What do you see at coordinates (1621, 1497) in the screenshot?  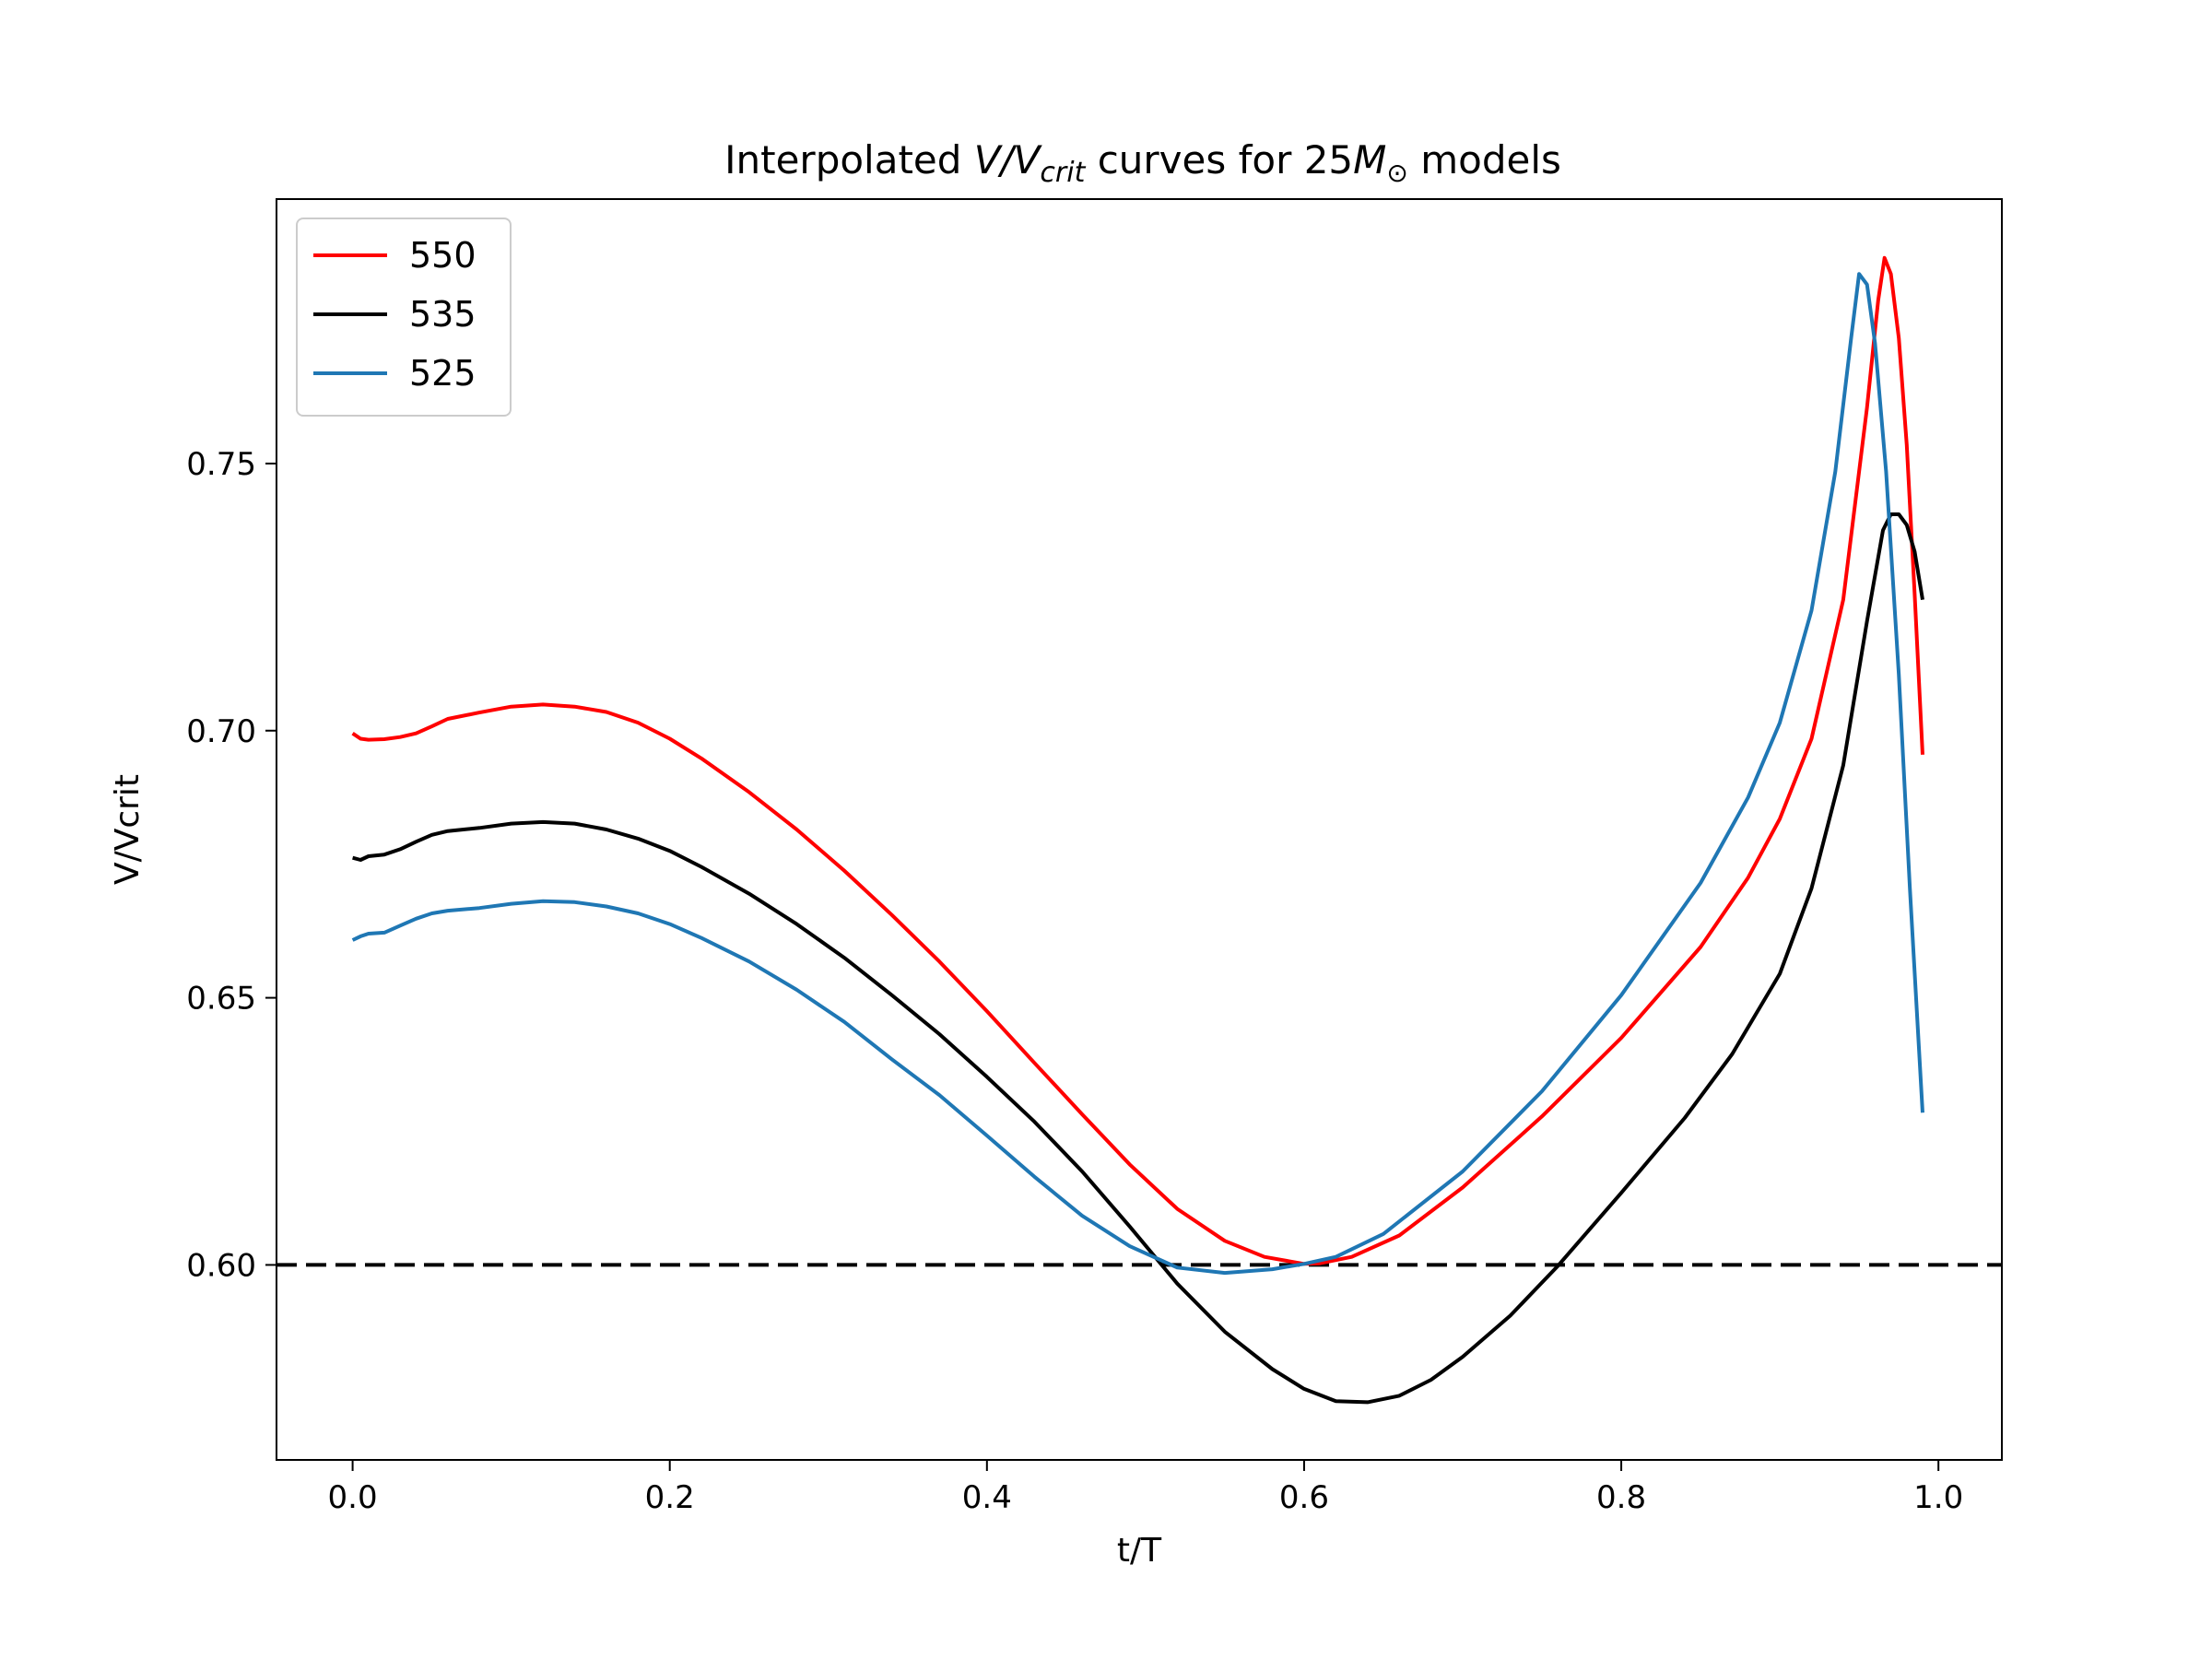 I see `x-tick-label: 0.8` at bounding box center [1621, 1497].